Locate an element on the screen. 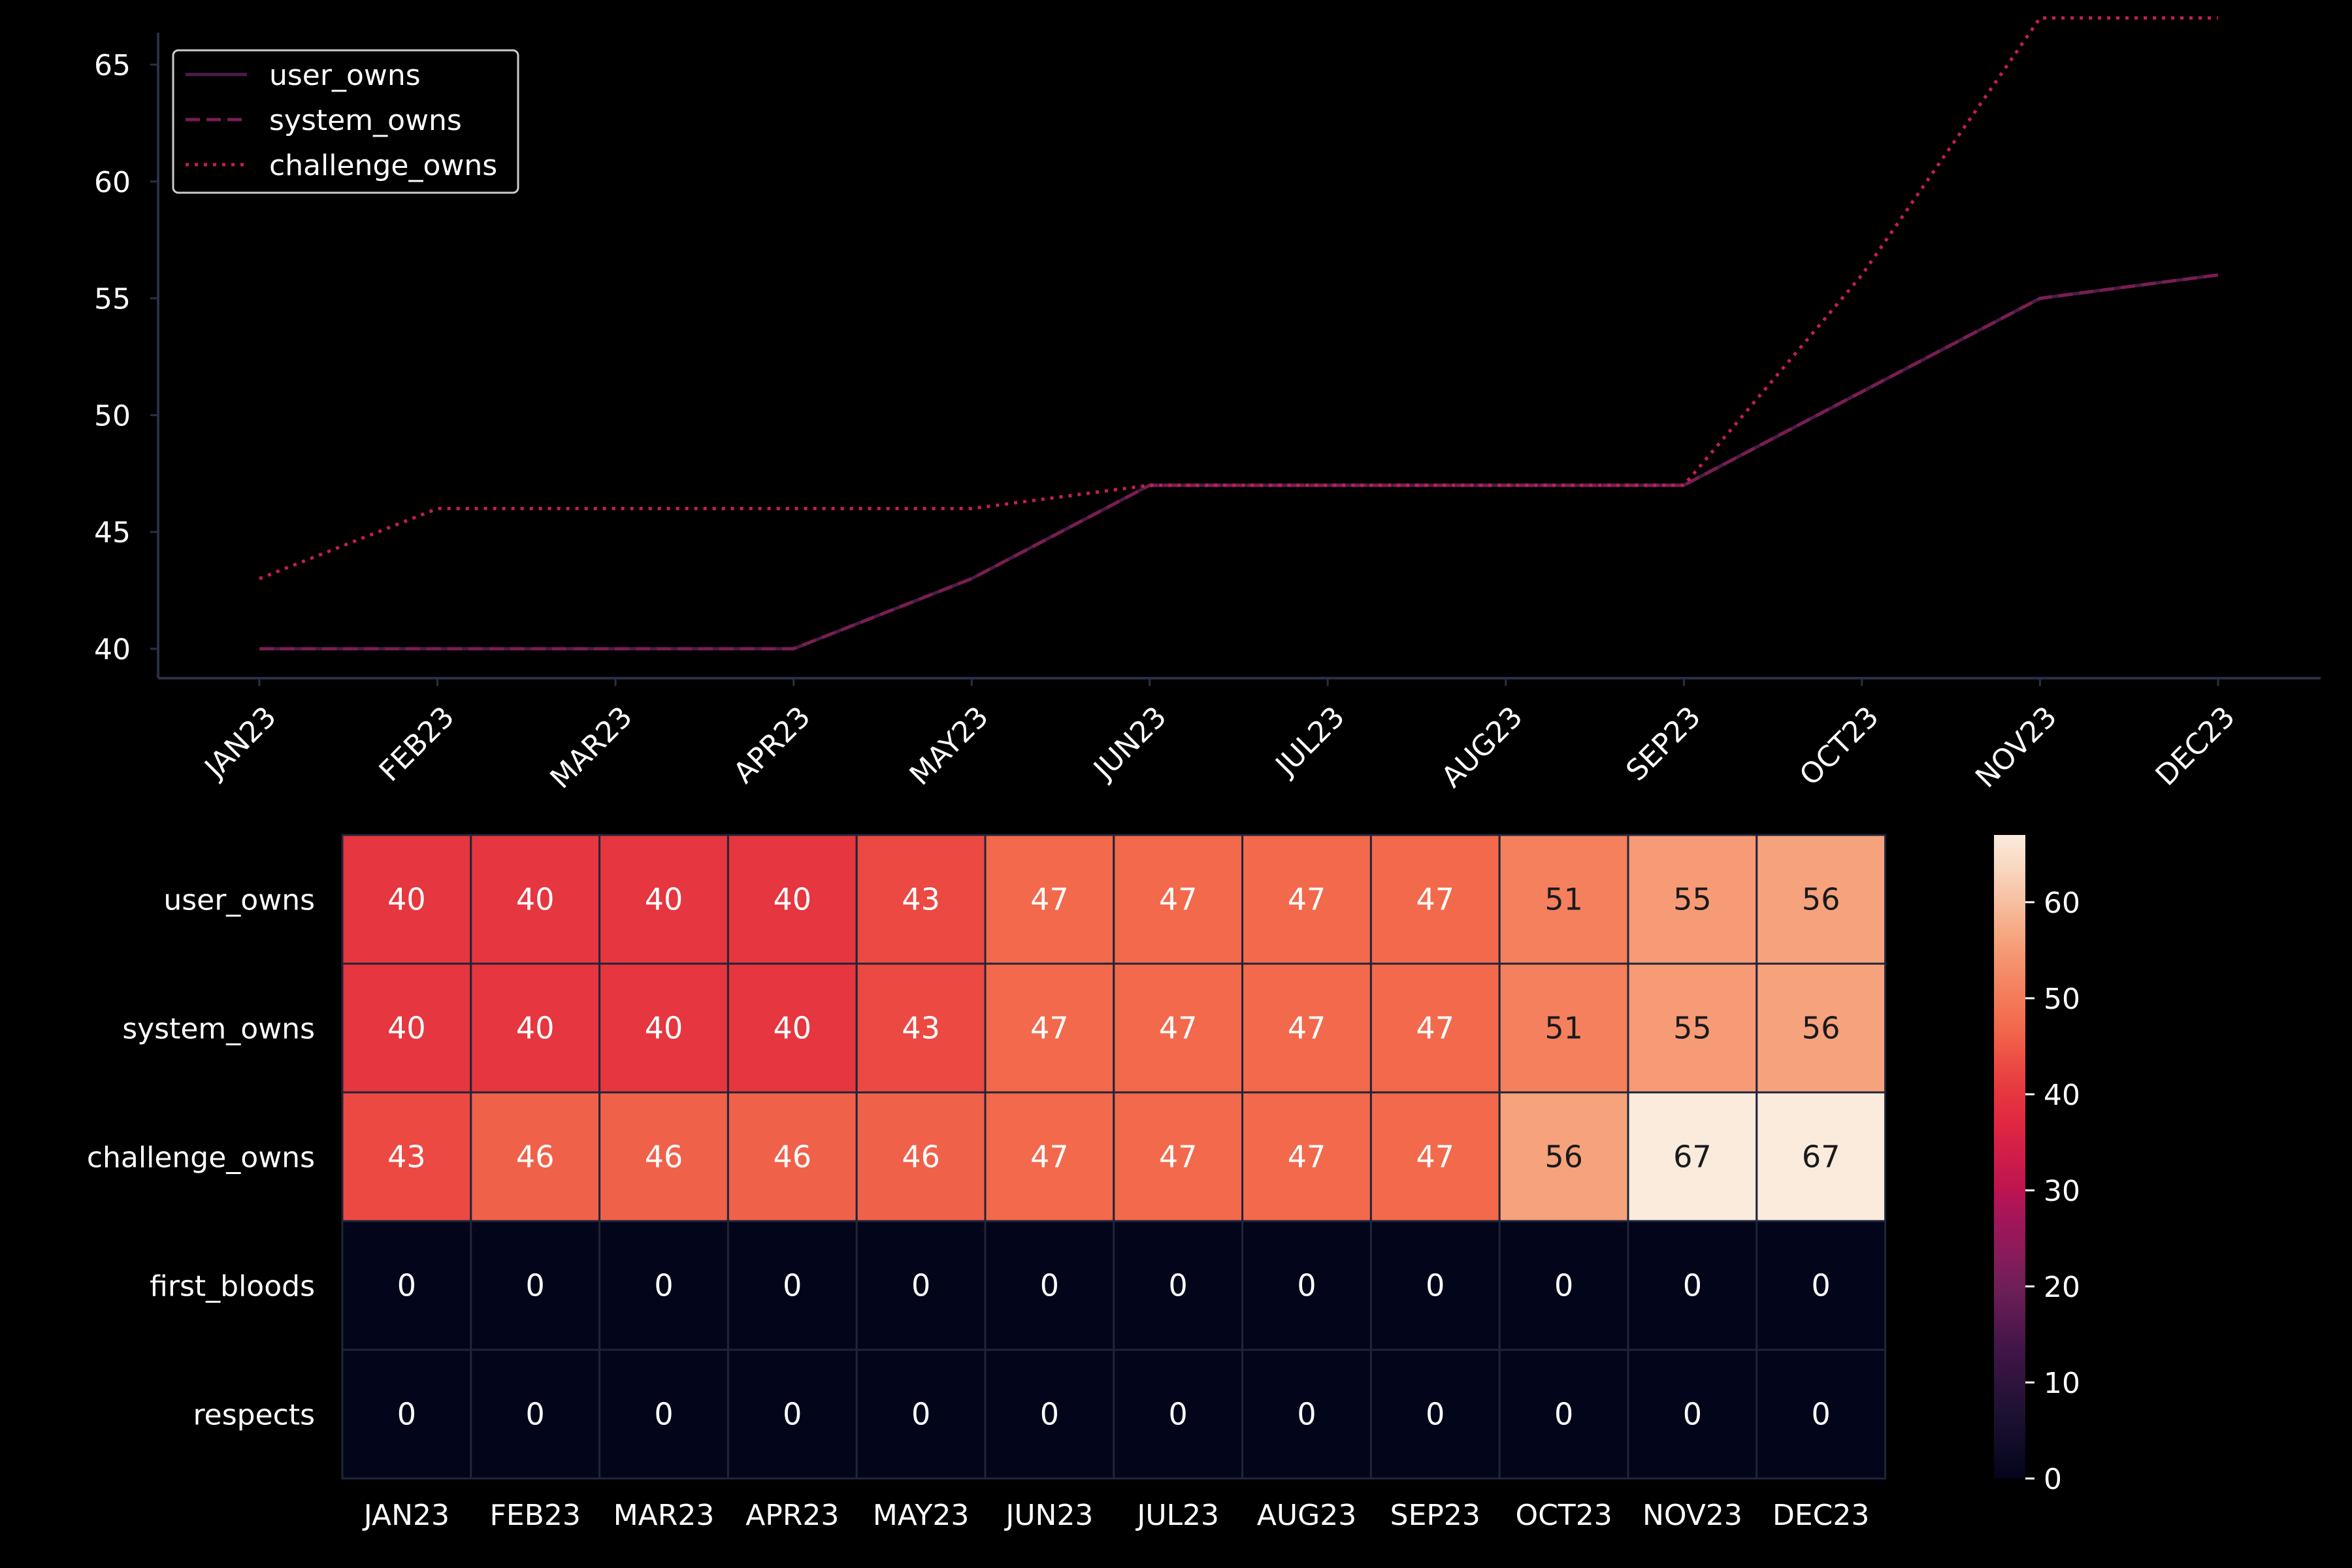  colorbar-body is located at coordinates (2009, 1156).